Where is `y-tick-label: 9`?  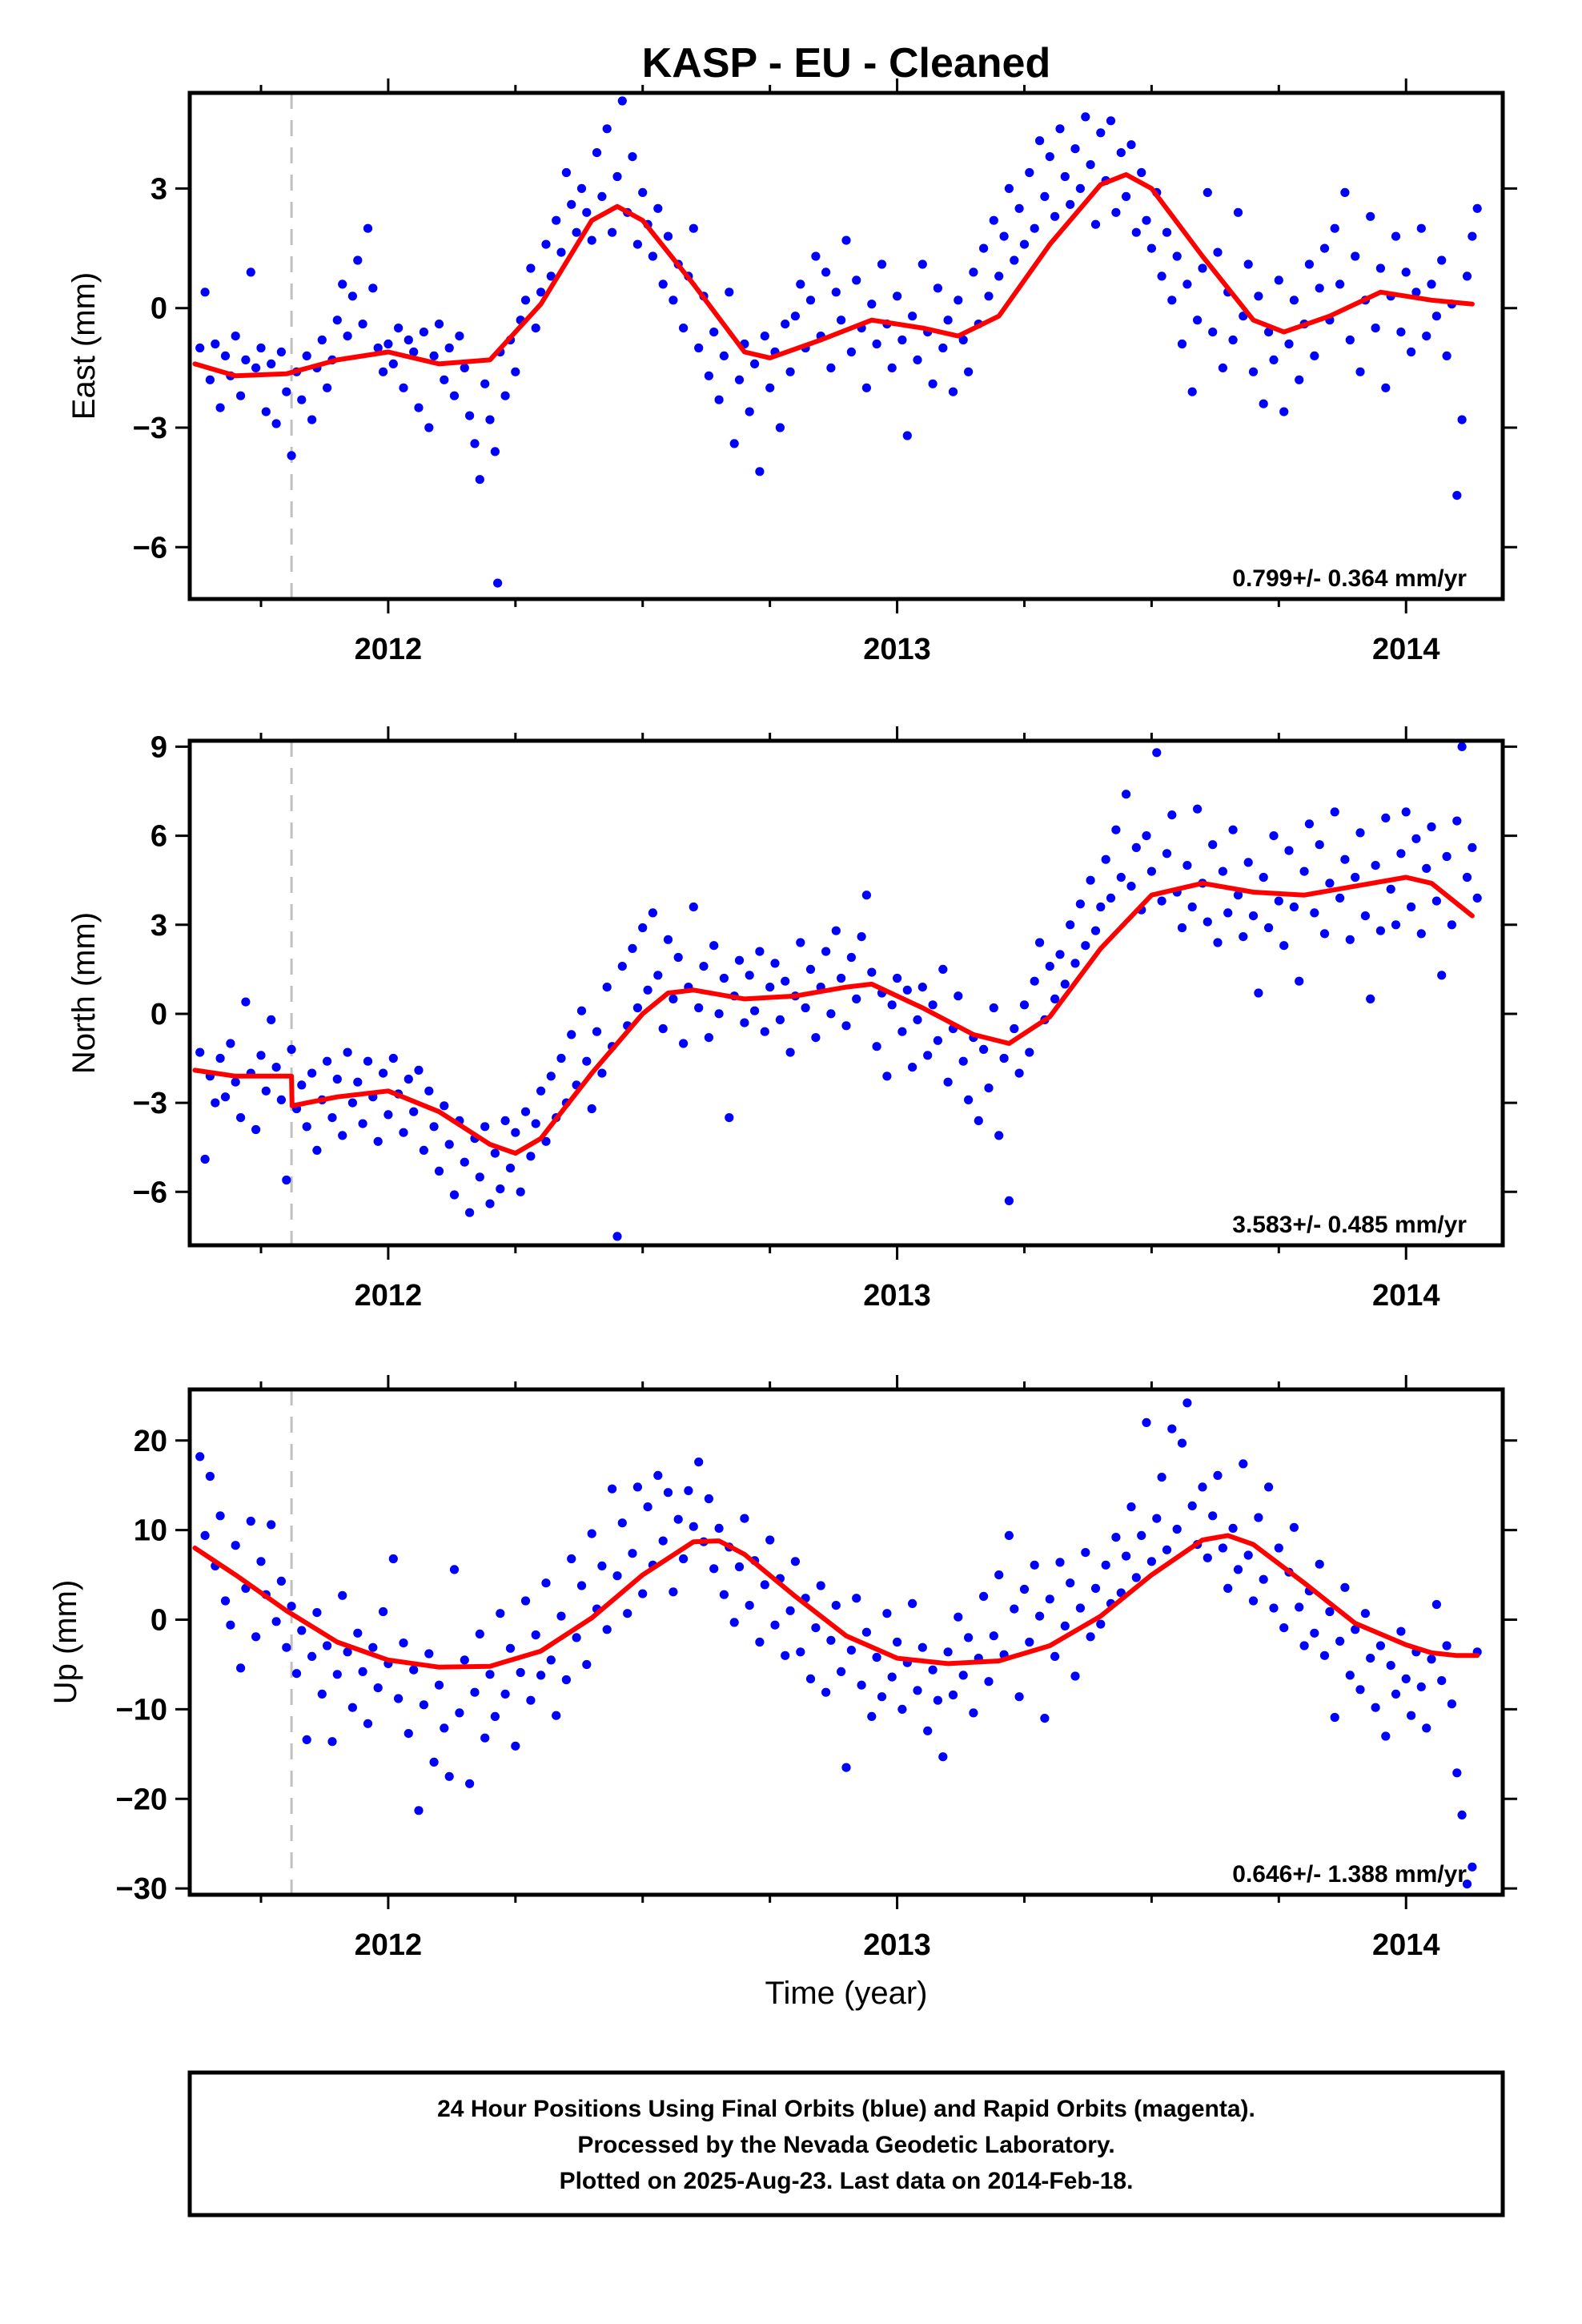 y-tick-label: 9 is located at coordinates (159, 747).